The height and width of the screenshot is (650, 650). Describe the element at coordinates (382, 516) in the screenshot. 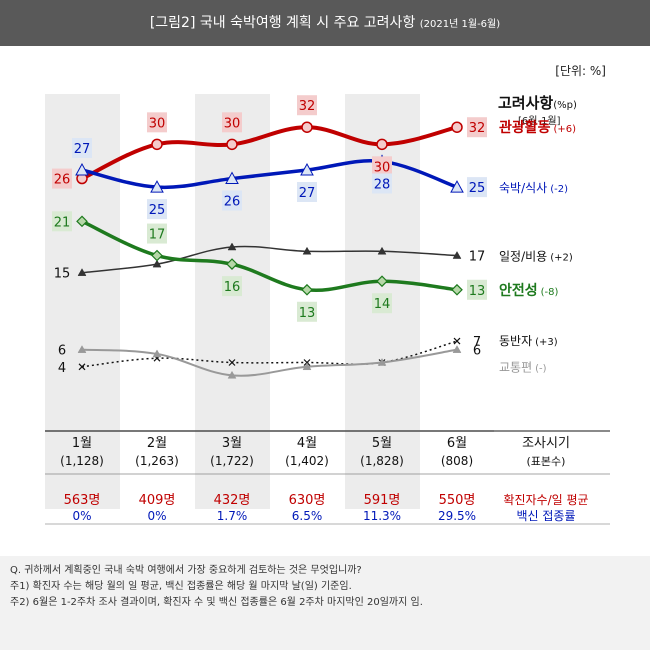

I see `vaccine-value: 11.3%` at that location.